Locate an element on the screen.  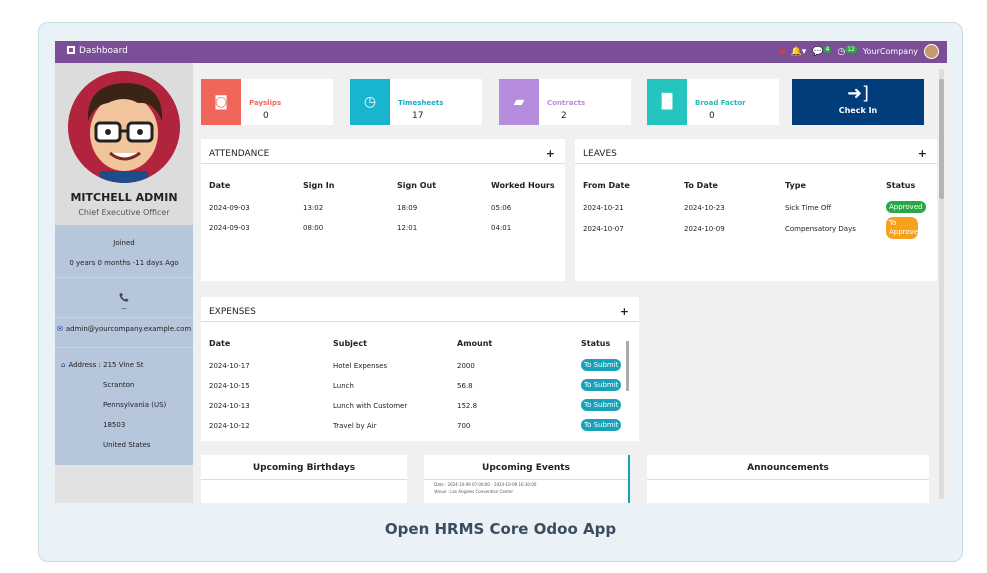
table-cell: Lunch is located at coordinates (343, 386).